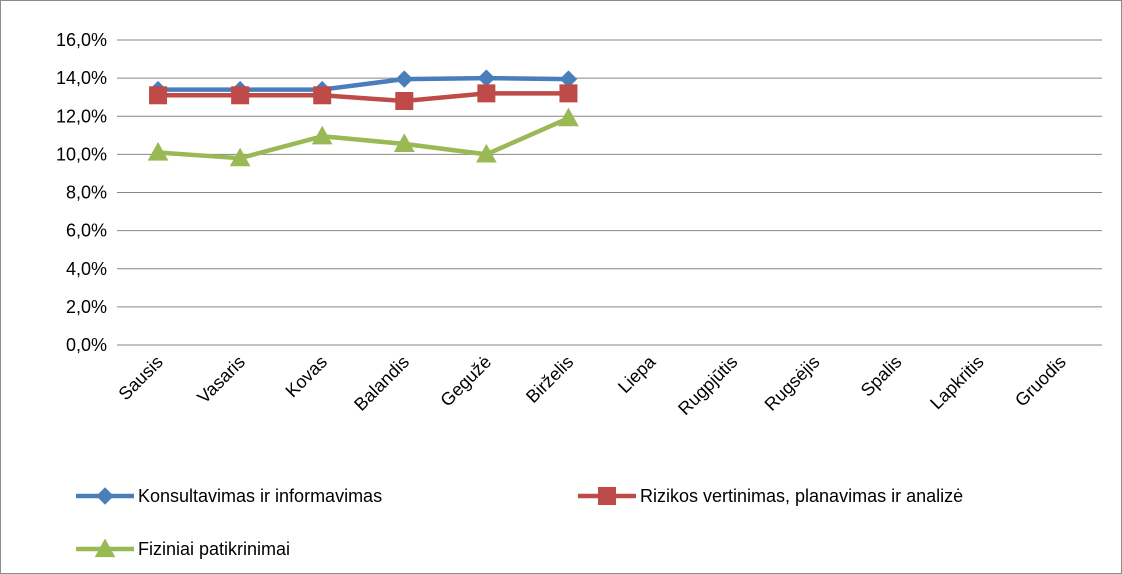 The image size is (1122, 574). Describe the element at coordinates (86, 345) in the screenshot. I see `y-tick-label: 0,0%` at that location.